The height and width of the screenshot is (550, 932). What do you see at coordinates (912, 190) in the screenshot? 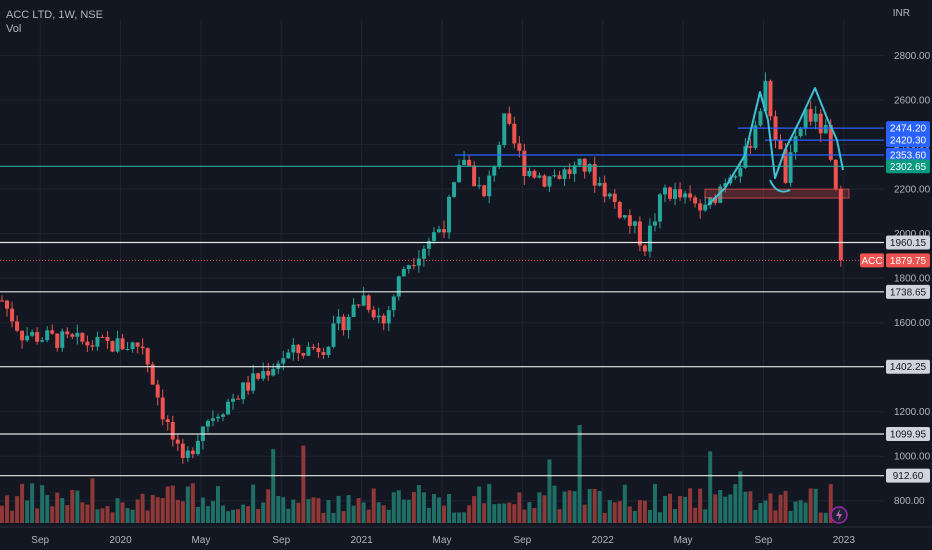
I see `y-tick-label: 2200.00` at bounding box center [912, 190].